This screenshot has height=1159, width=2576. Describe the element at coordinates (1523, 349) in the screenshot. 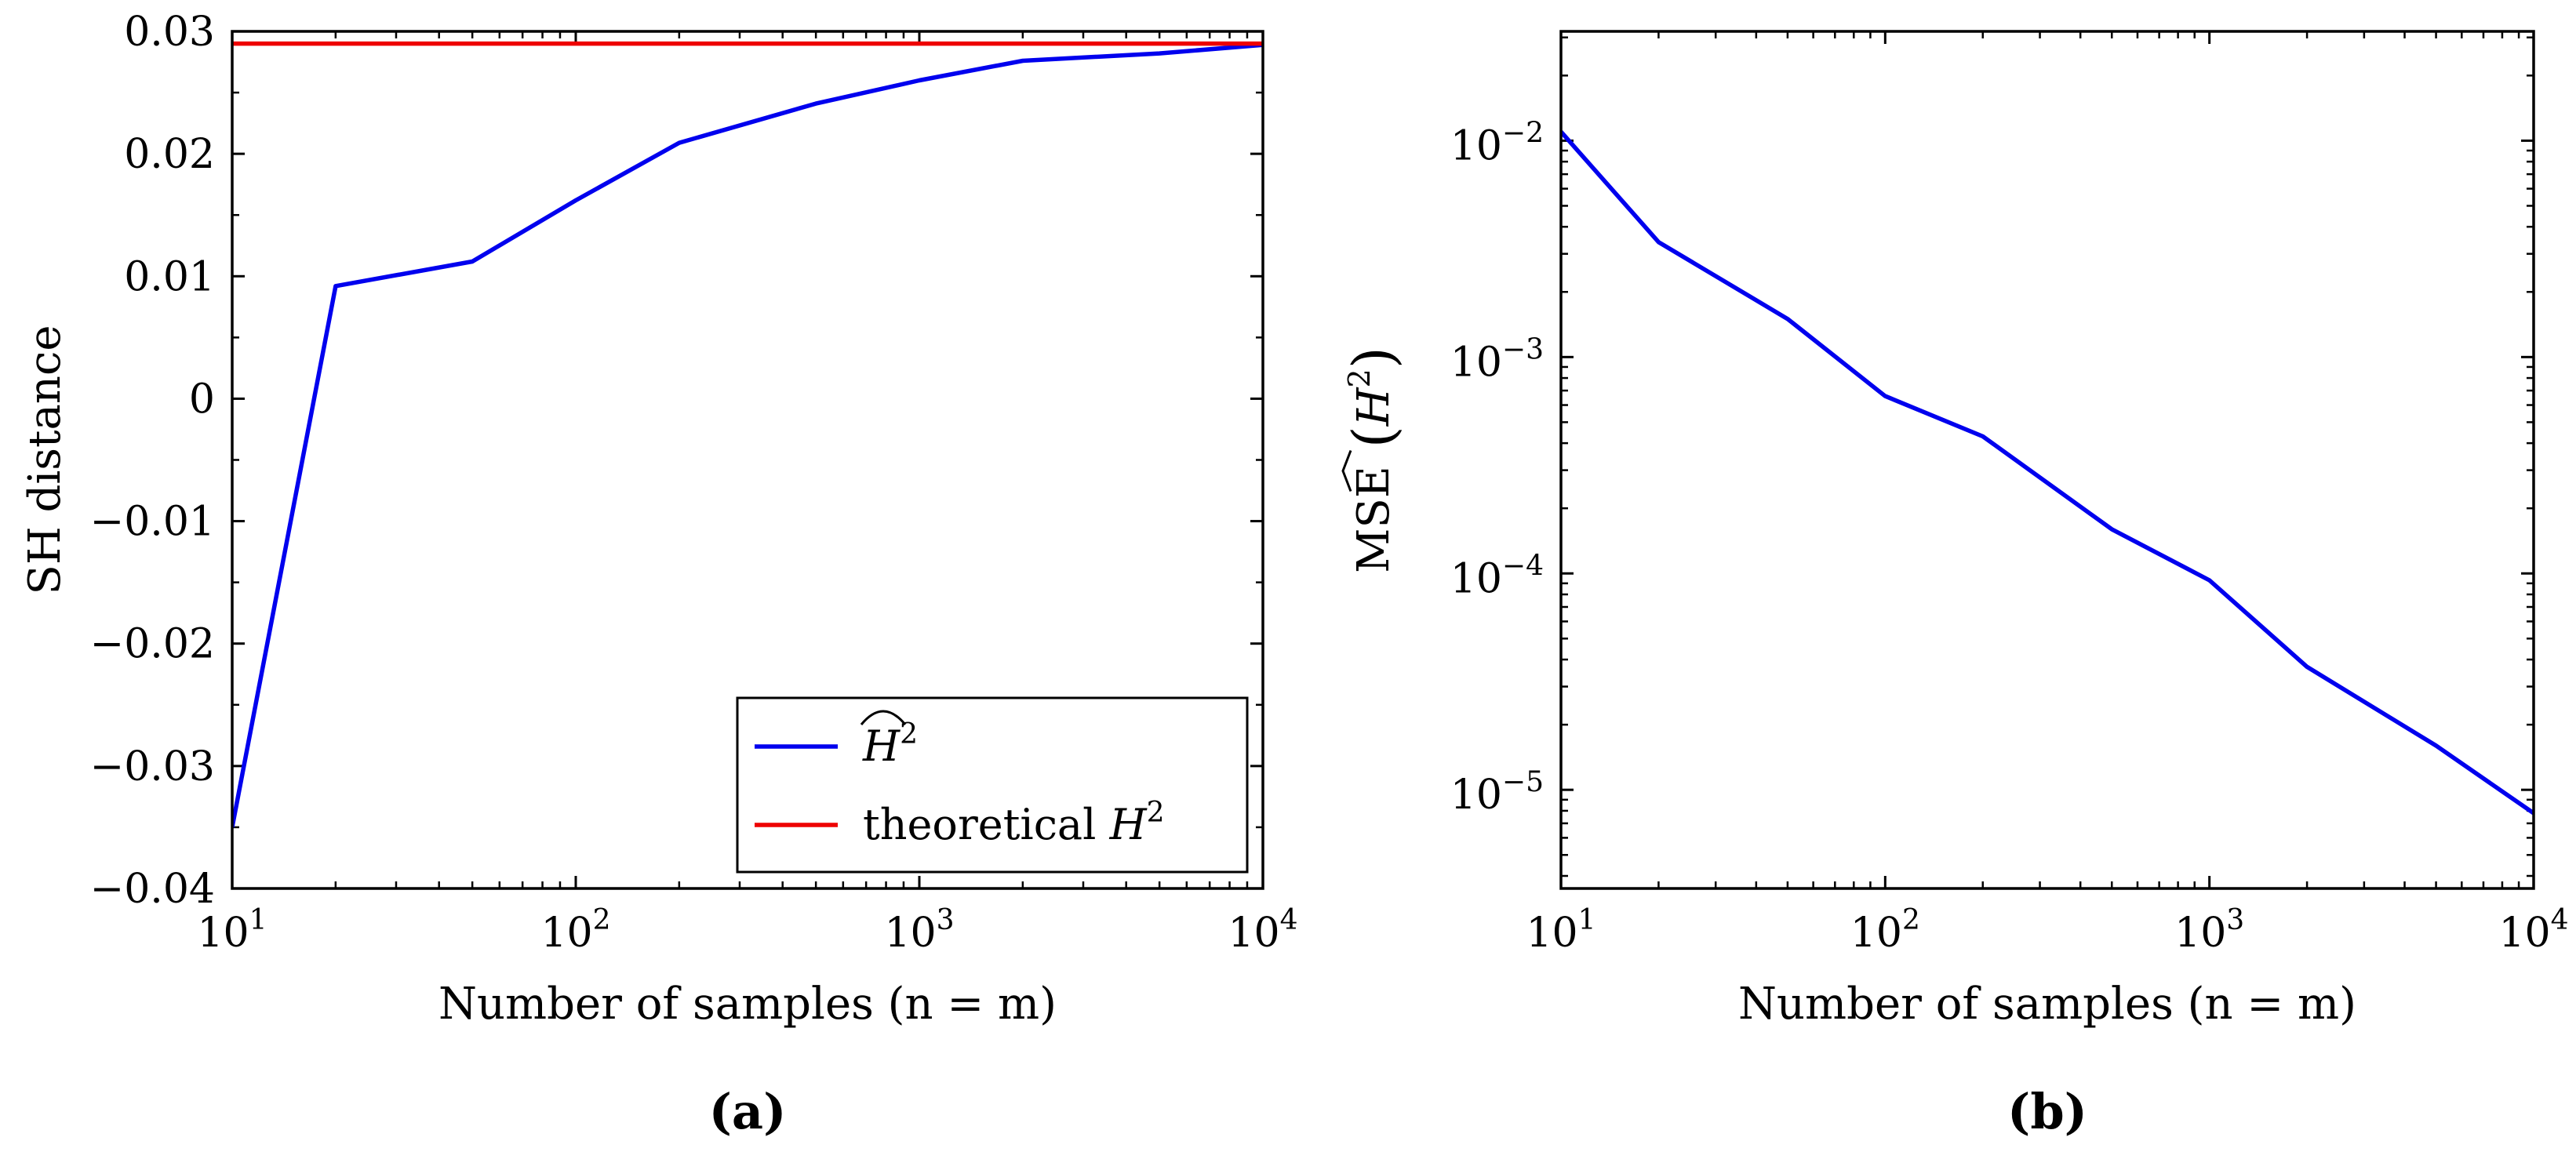

I see `y-tick-label-exp: −3` at that location.